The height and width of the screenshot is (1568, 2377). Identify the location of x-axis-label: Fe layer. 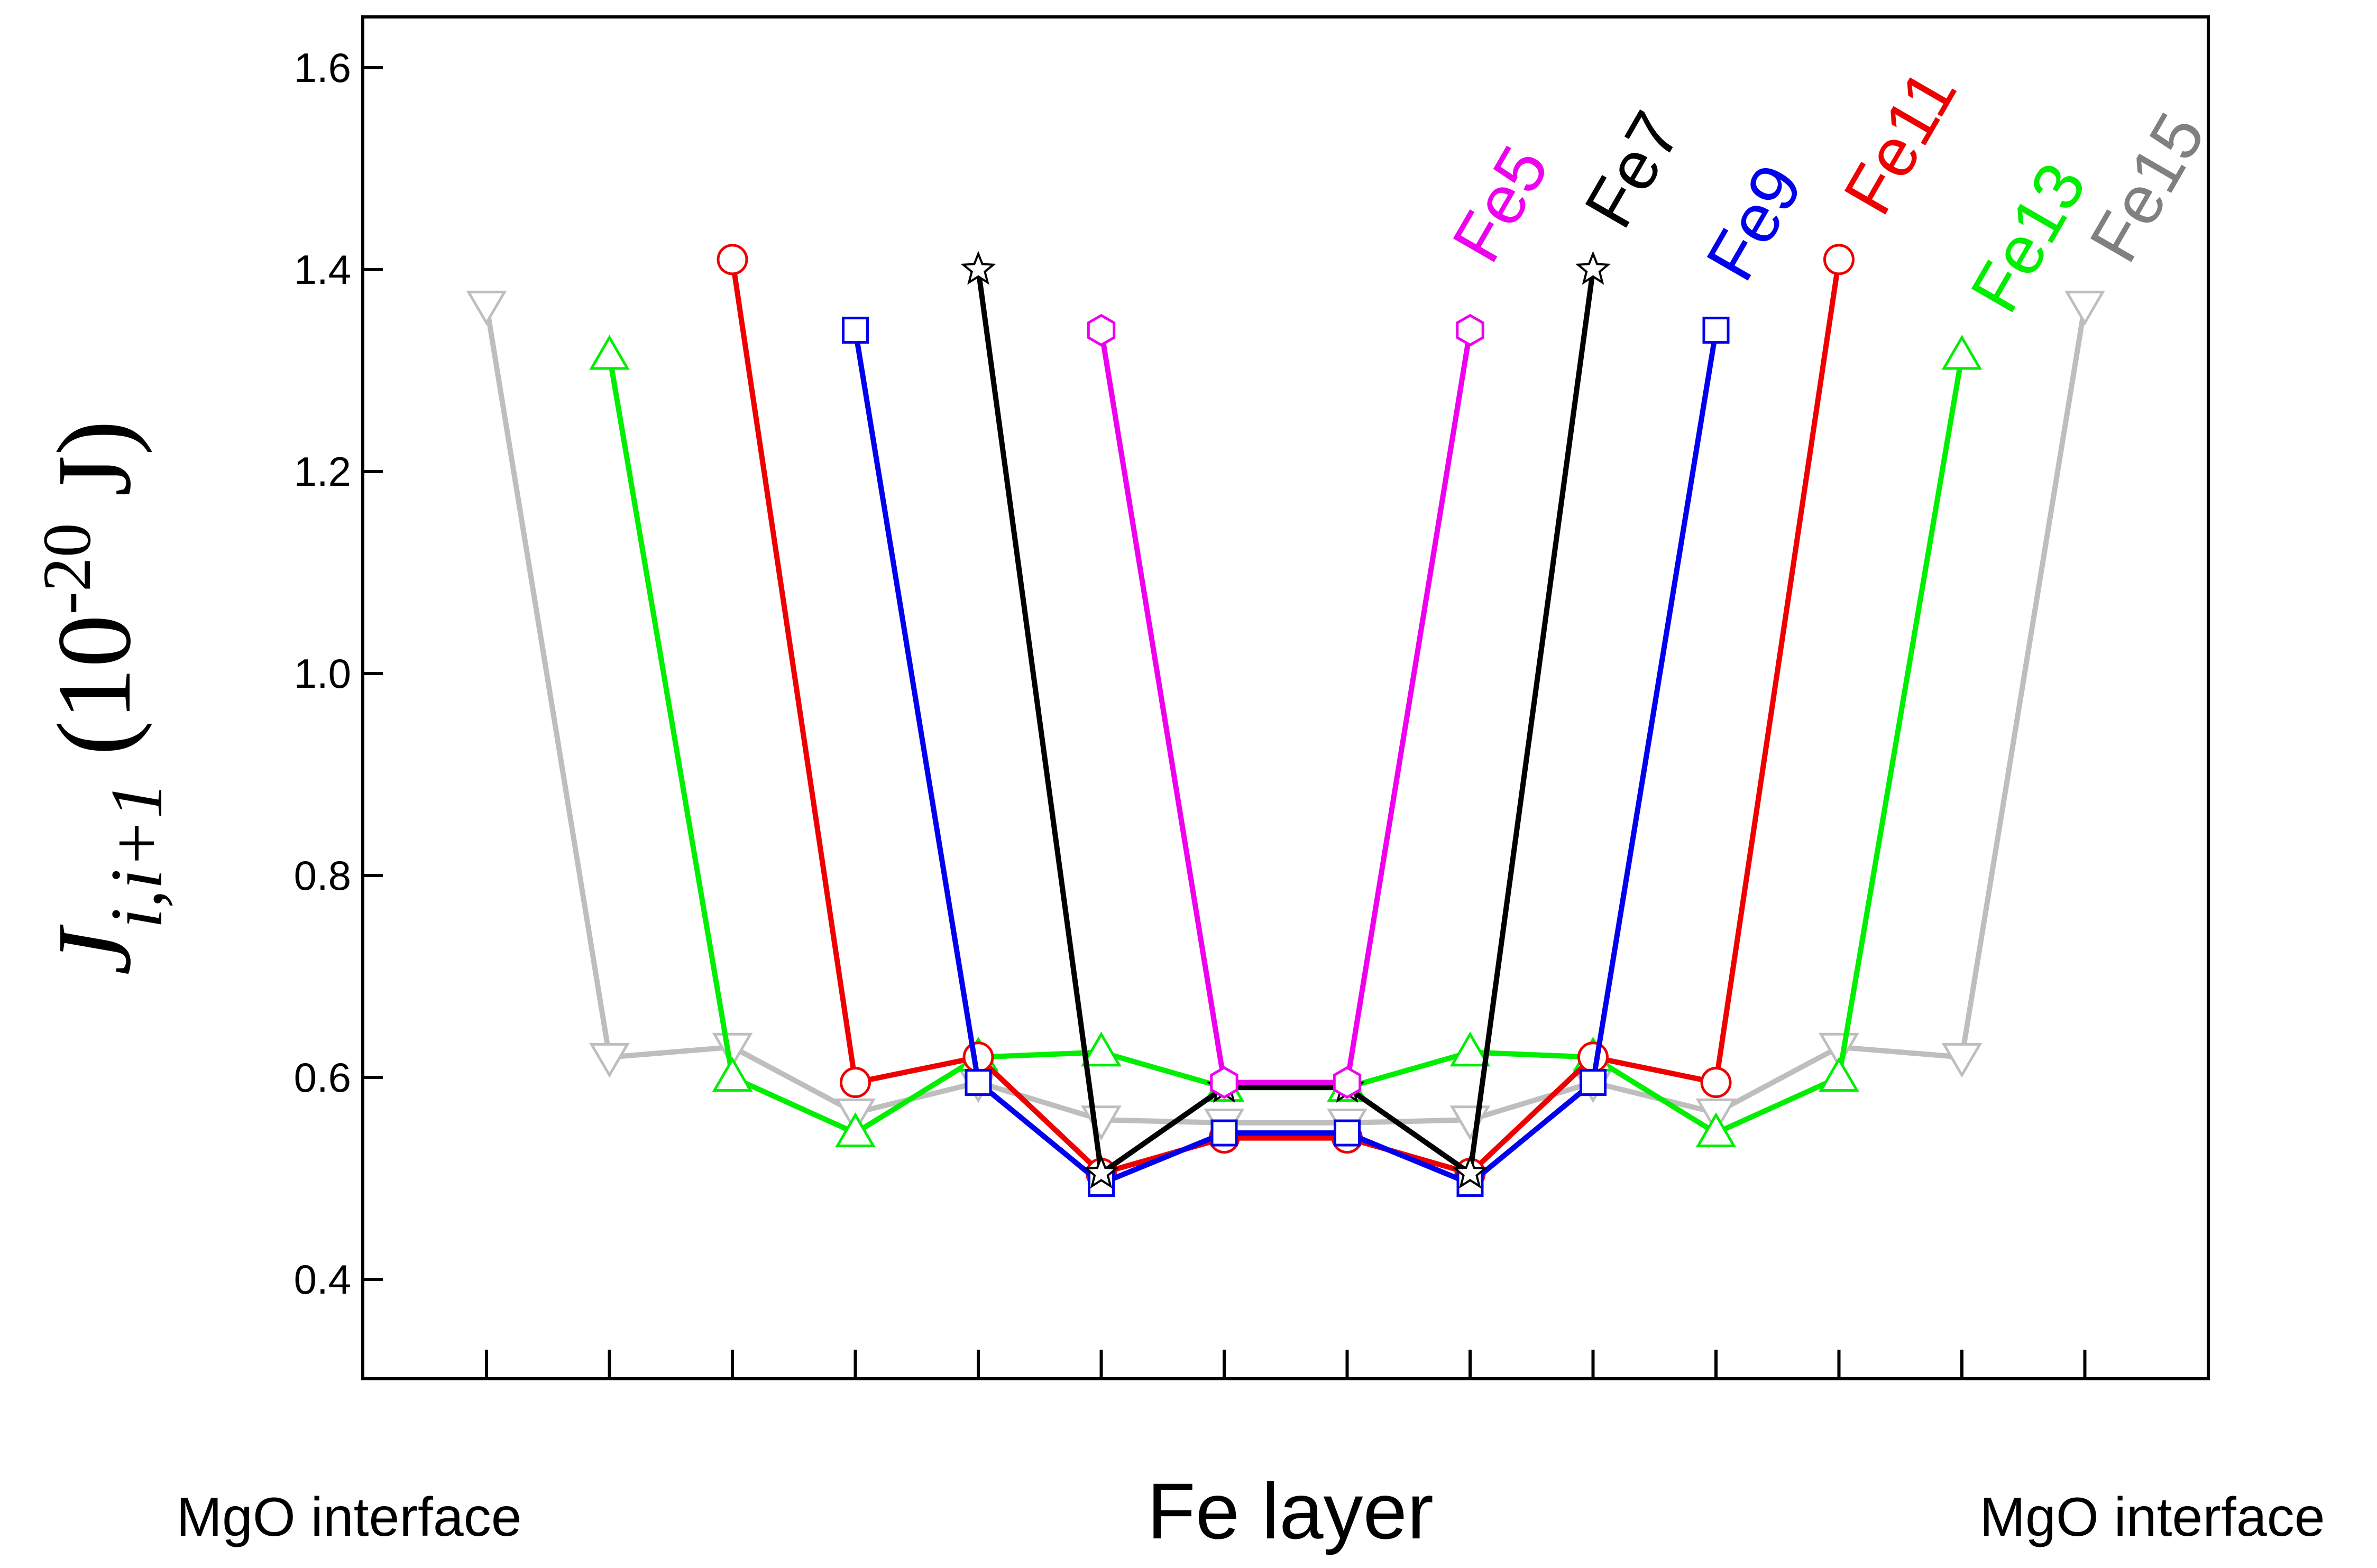
(1290, 1510).